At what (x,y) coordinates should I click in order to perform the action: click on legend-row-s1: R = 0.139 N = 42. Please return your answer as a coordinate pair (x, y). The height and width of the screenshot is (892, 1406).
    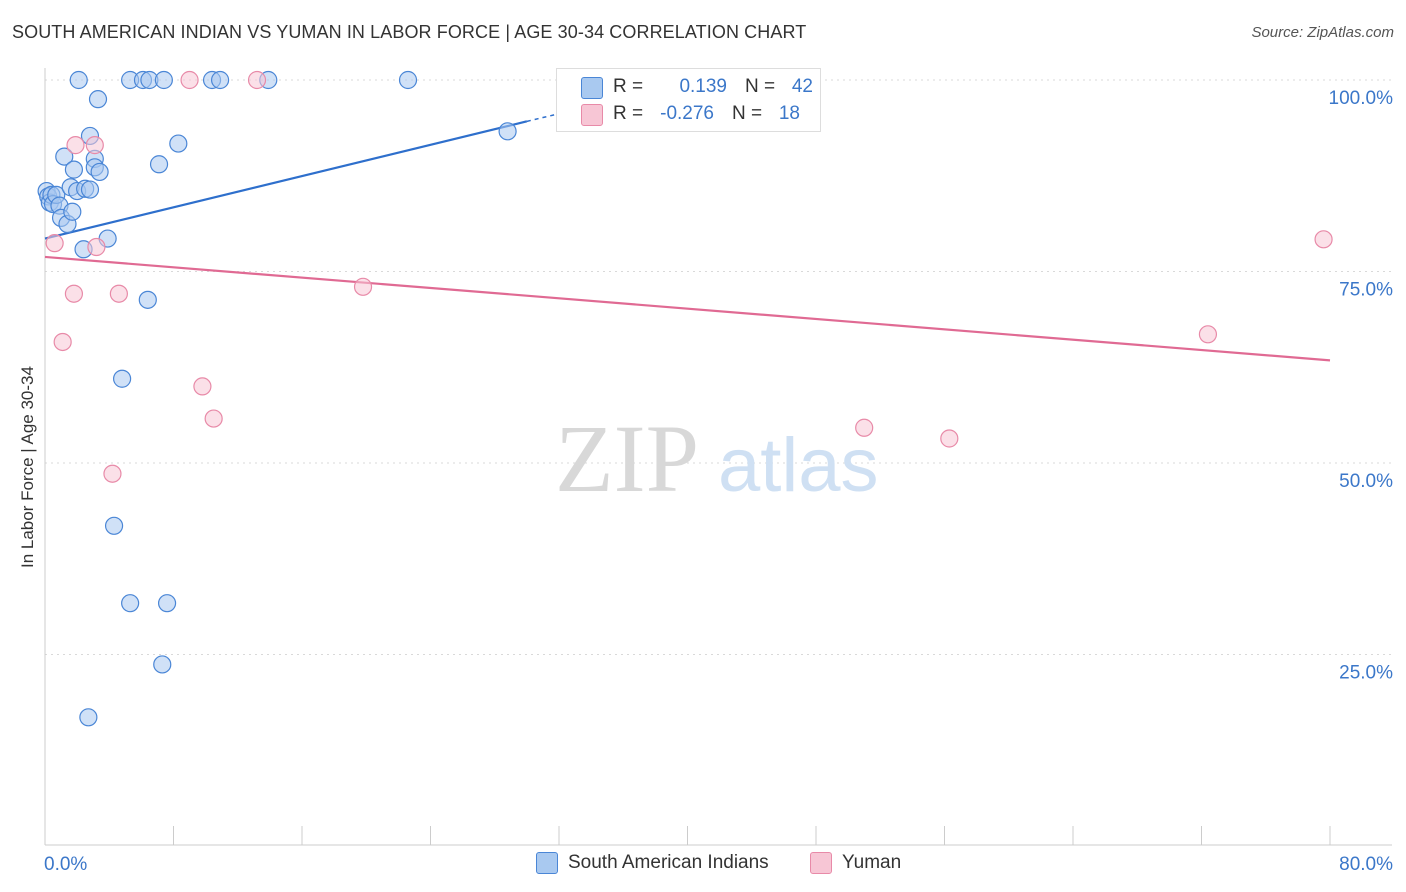
    Looking at the image, I should click on (697, 87).